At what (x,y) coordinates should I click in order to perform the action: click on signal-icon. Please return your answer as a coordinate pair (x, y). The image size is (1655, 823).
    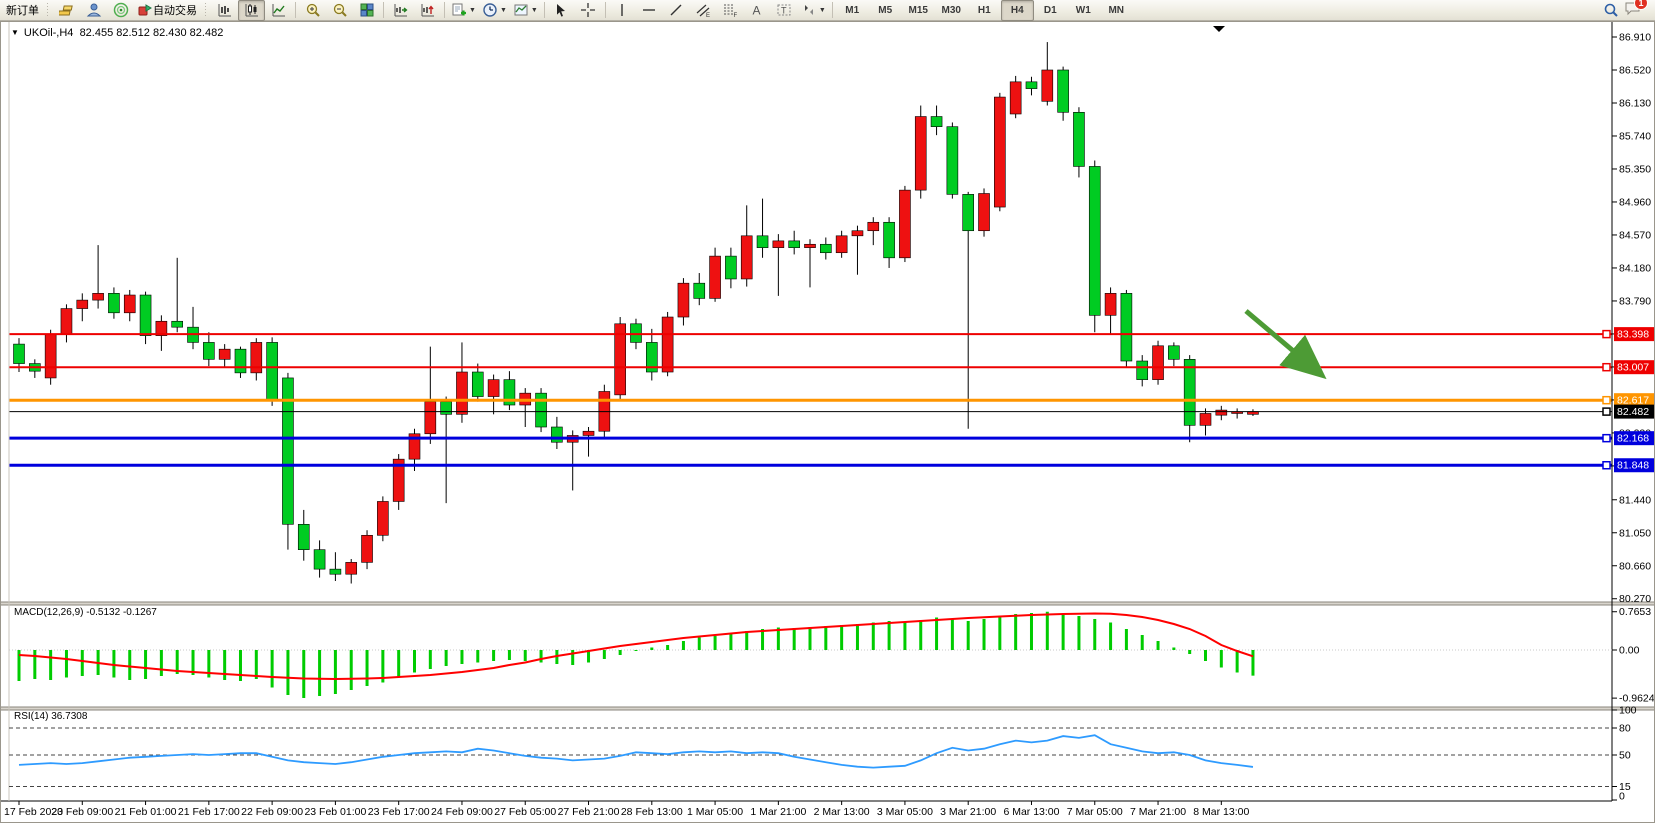
    Looking at the image, I should click on (120, 10).